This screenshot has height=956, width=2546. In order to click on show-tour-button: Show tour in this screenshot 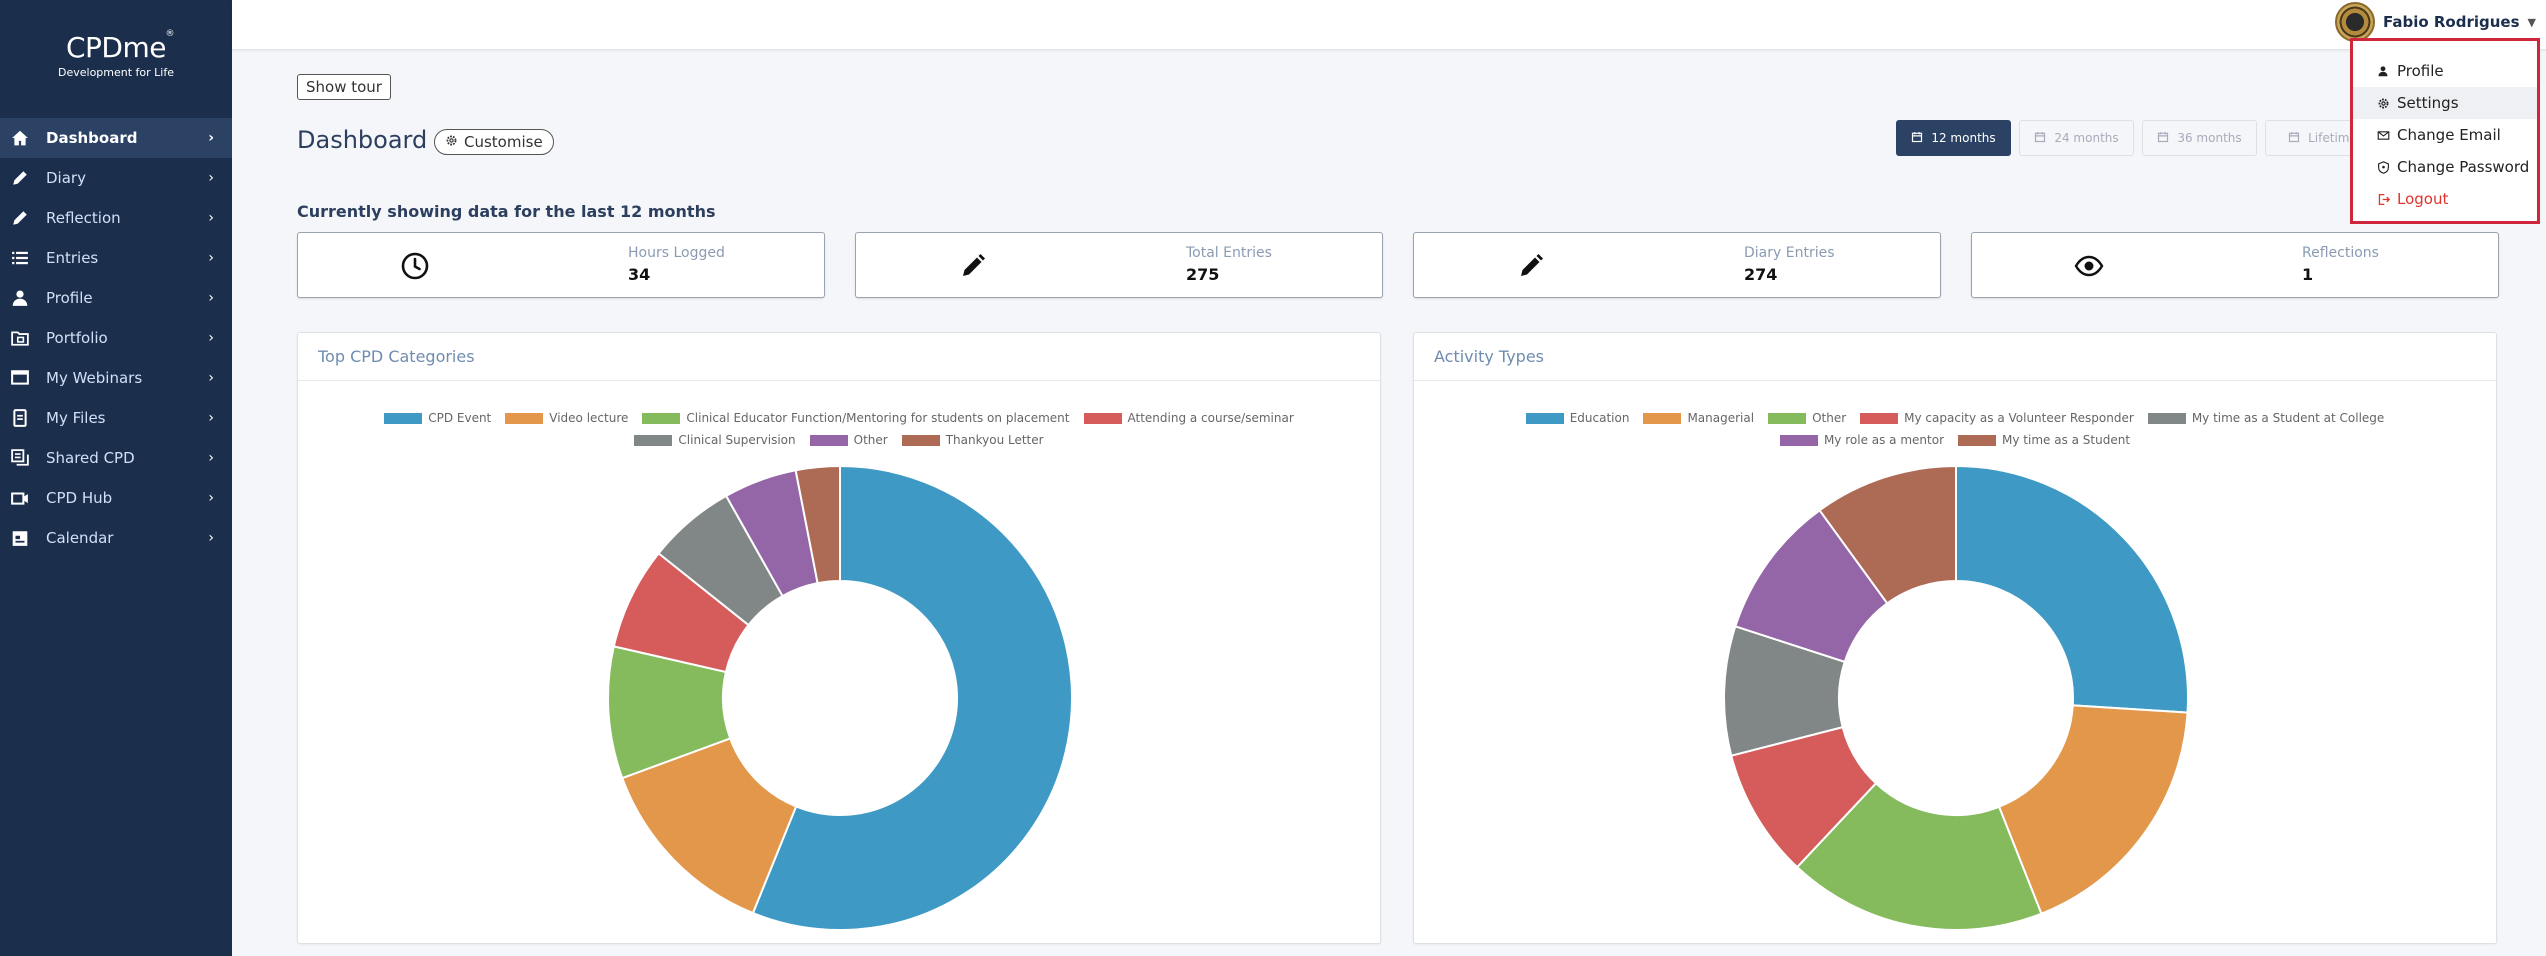, I will do `click(344, 87)`.